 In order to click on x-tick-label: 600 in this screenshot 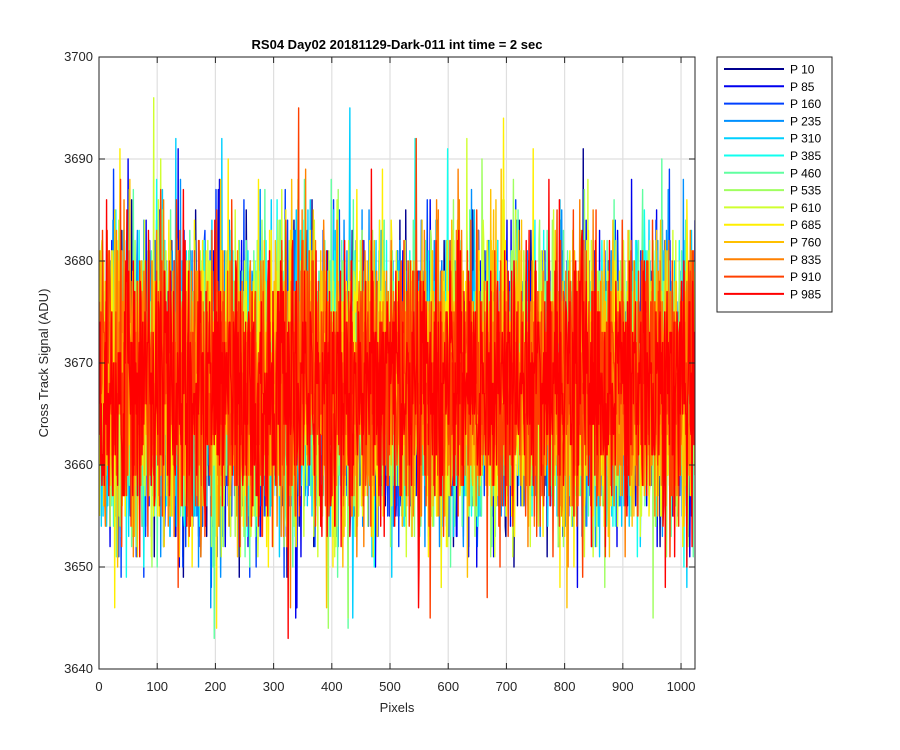, I will do `click(448, 686)`.